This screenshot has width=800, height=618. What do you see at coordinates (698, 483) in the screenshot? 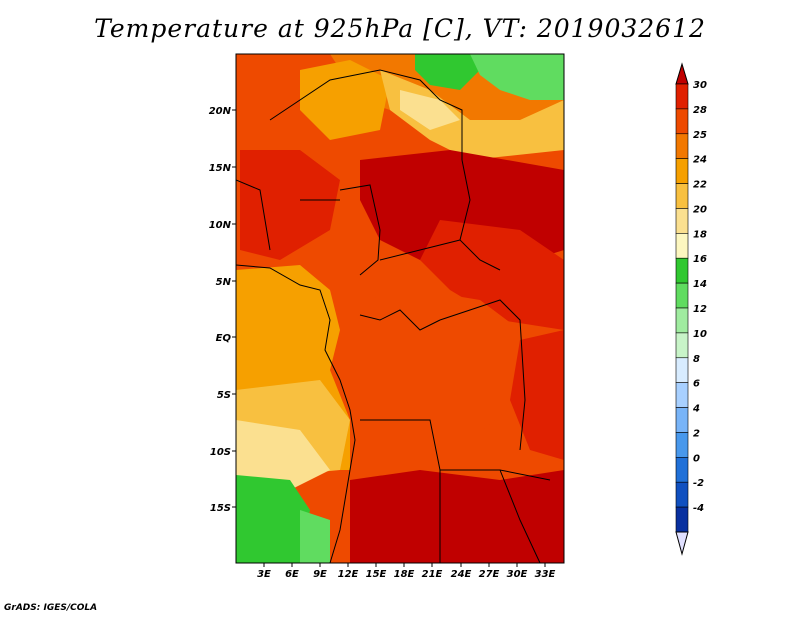
I see `colorbar-label: -2` at bounding box center [698, 483].